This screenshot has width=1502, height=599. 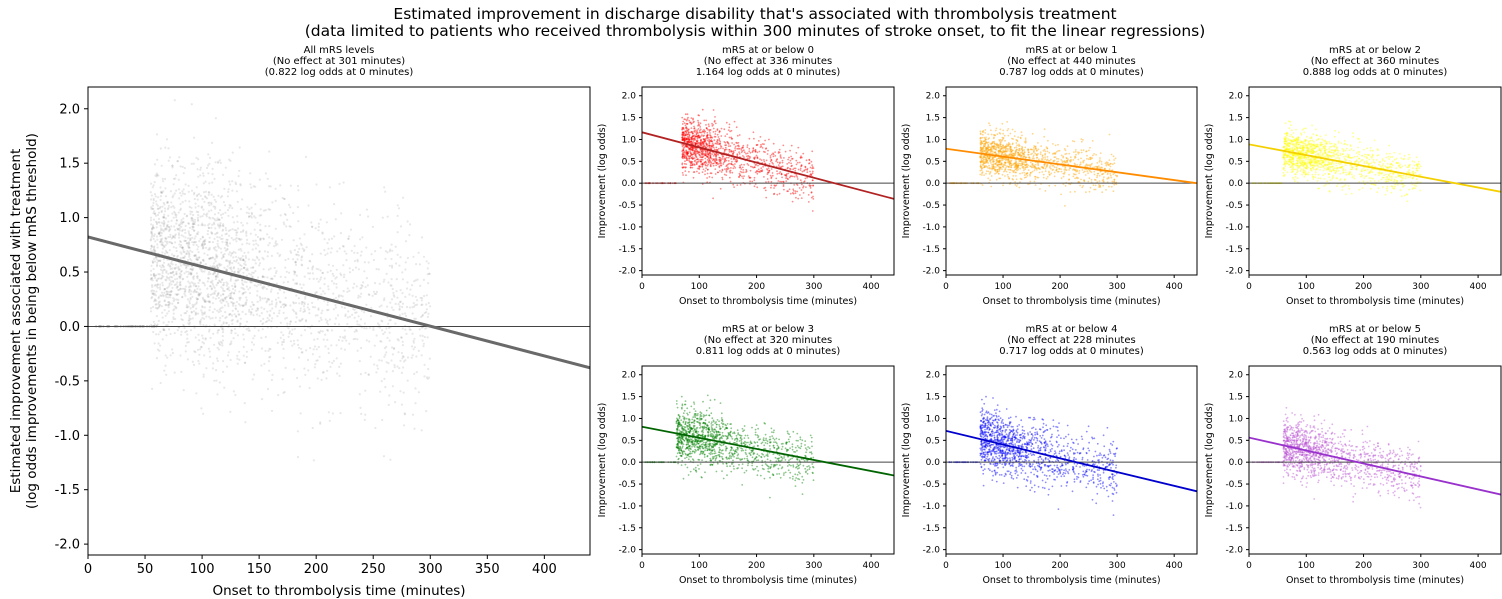 I want to click on y-tick-label: 1.5, so click(x=69, y=164).